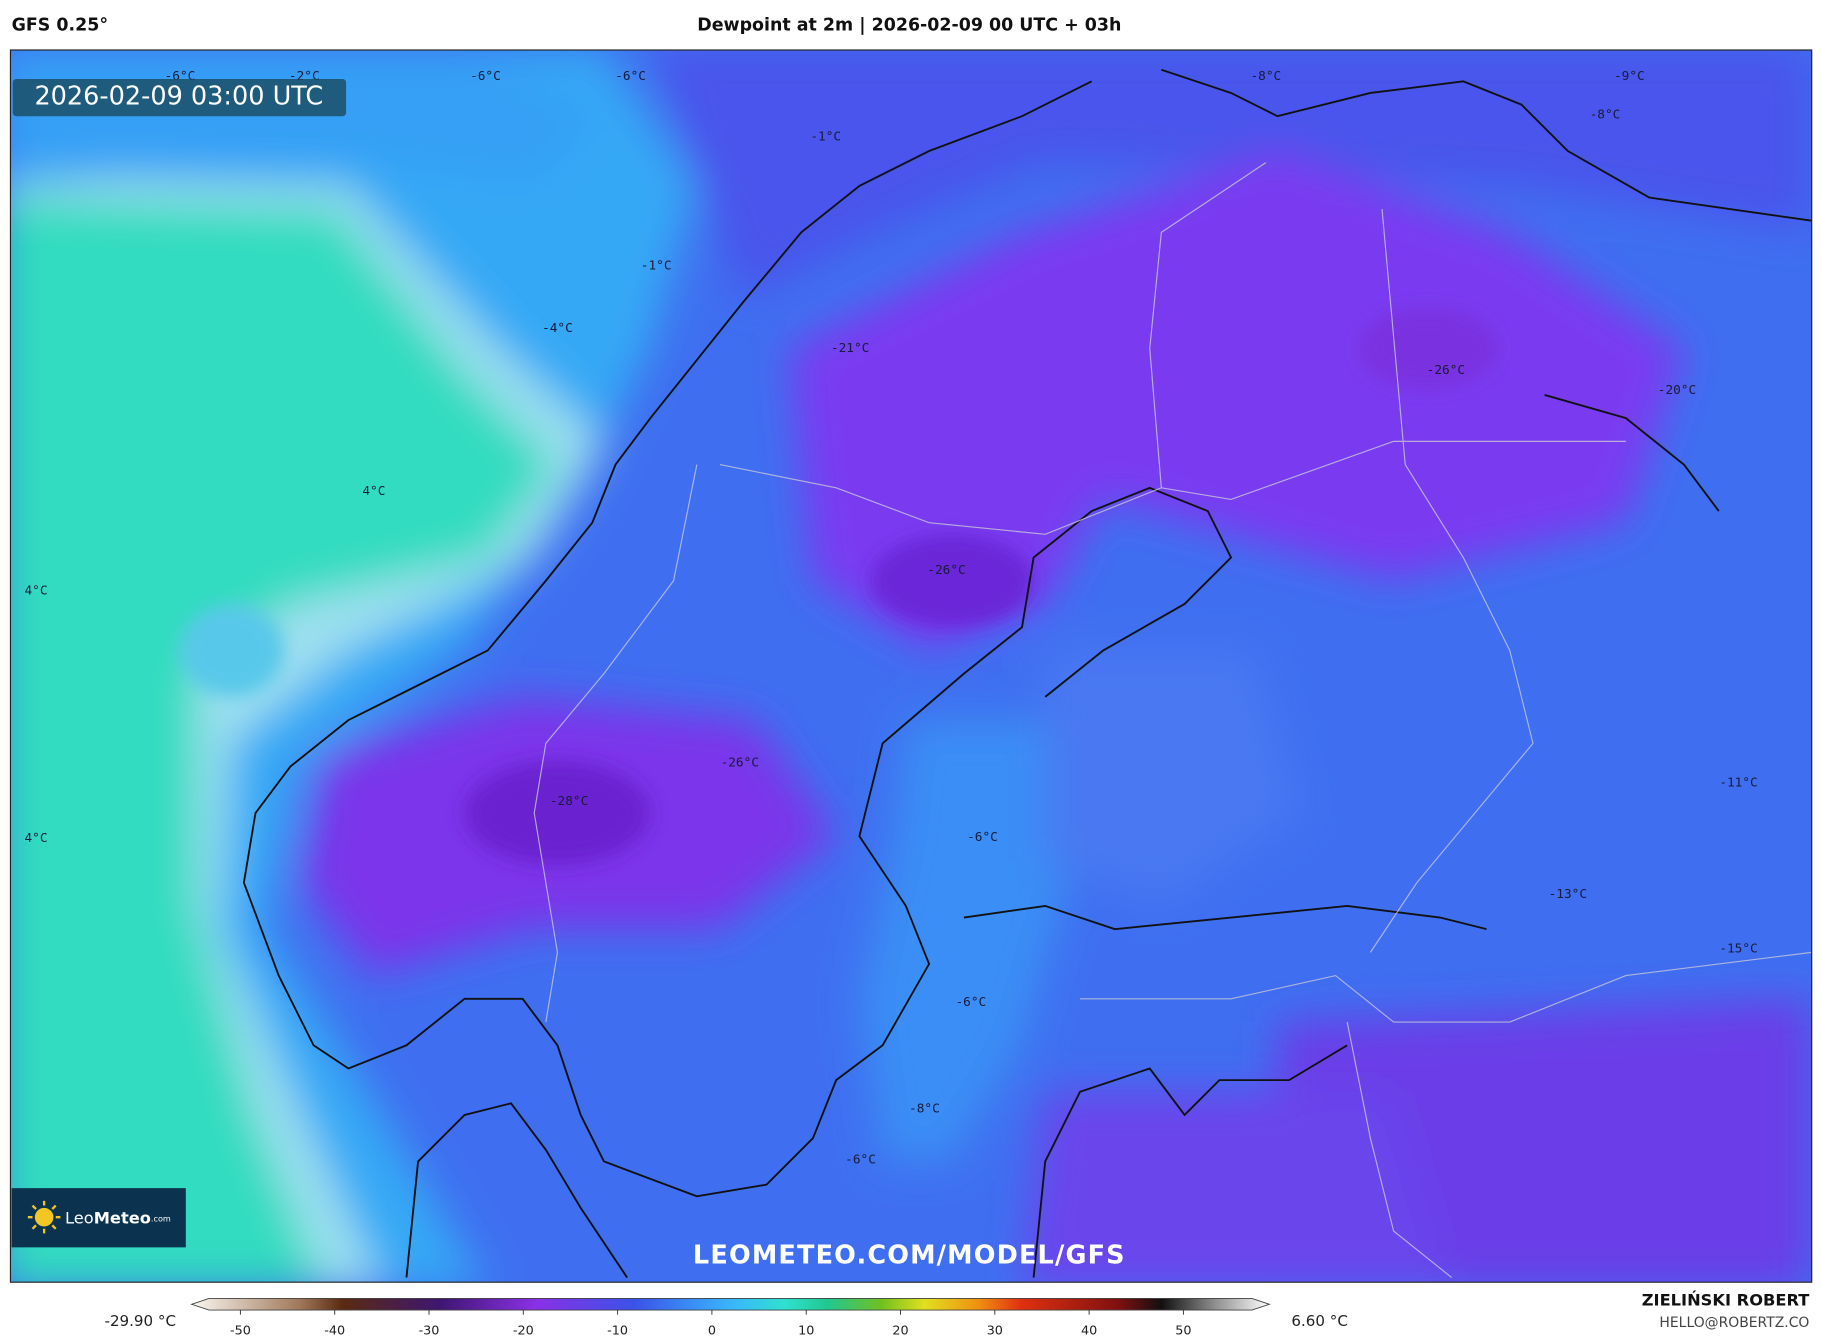 Image resolution: width=1821 pixels, height=1338 pixels. Describe the element at coordinates (1183, 1330) in the screenshot. I see `colorbar-tick-label: 50` at that location.